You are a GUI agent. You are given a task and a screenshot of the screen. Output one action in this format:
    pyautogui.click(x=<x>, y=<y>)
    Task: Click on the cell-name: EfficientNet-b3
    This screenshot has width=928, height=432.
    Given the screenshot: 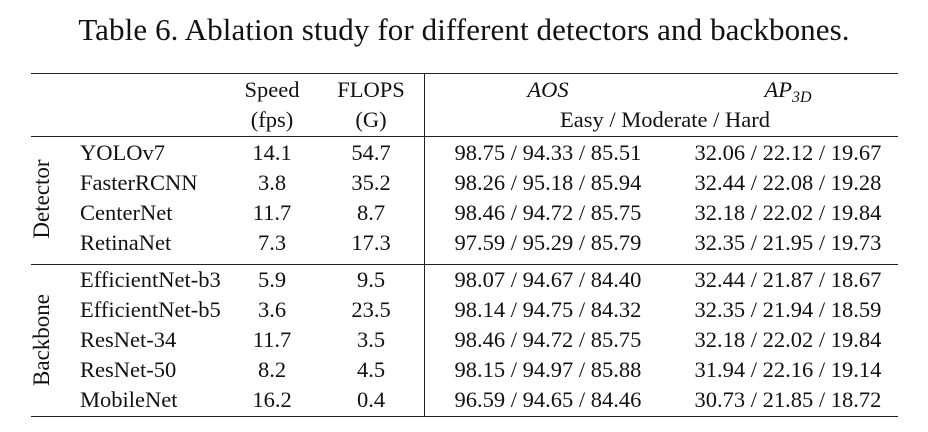 What is the action you would take?
    pyautogui.click(x=150, y=279)
    